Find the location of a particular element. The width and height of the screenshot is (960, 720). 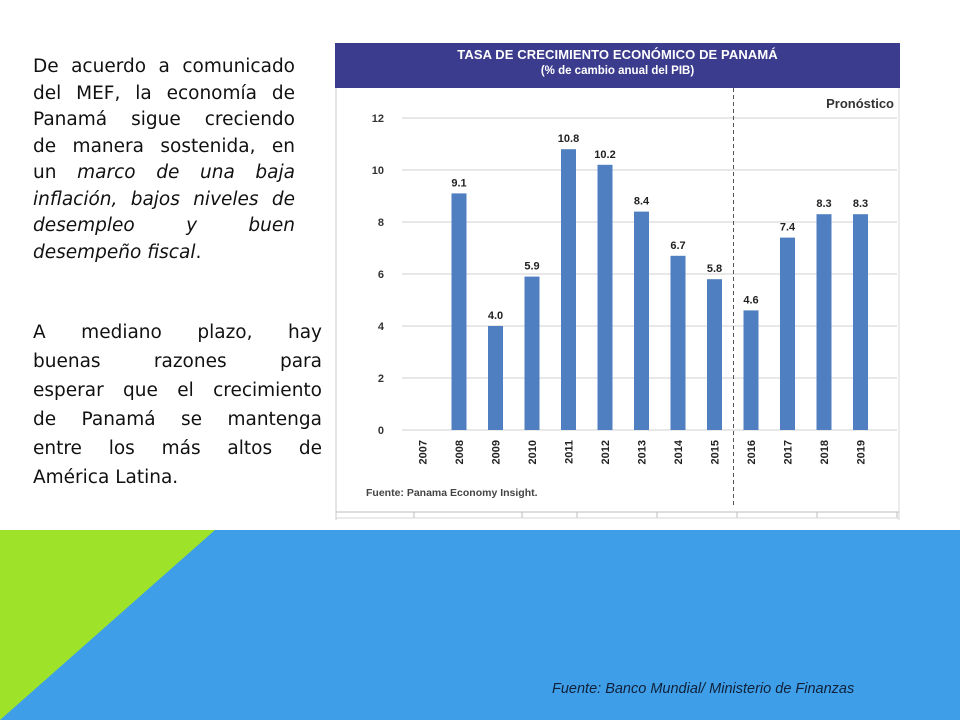

intro-italic-text: desempleo y buen is located at coordinates (164, 225).